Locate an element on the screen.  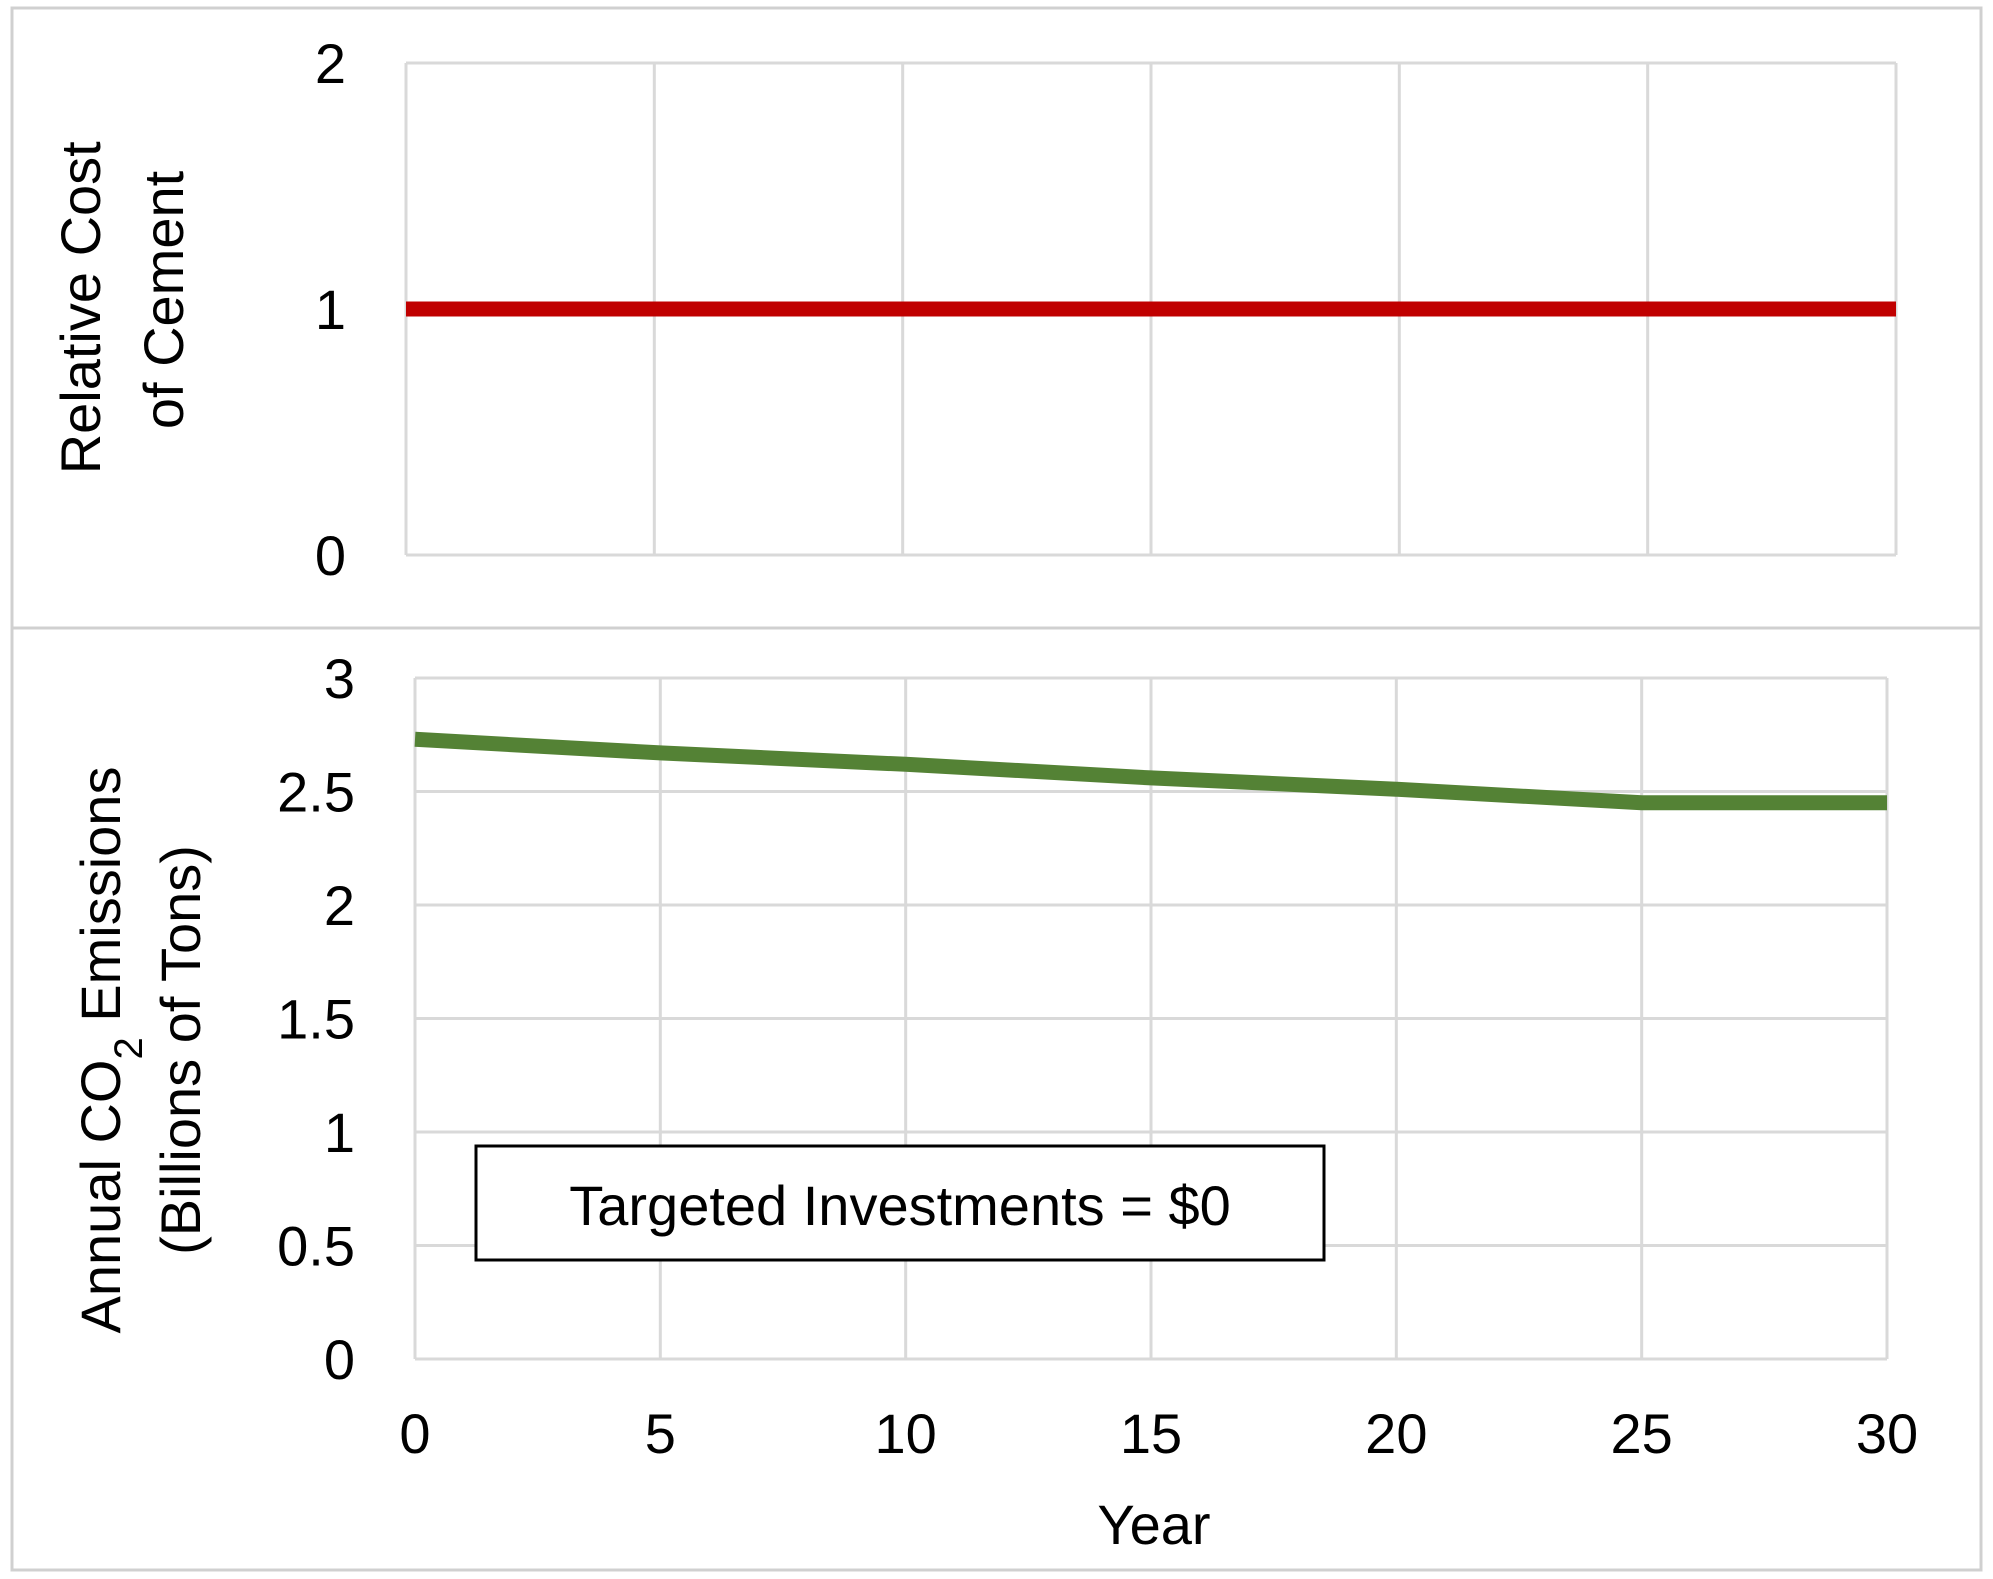
emissions-x-tick-4: 20 is located at coordinates (1396, 1433).